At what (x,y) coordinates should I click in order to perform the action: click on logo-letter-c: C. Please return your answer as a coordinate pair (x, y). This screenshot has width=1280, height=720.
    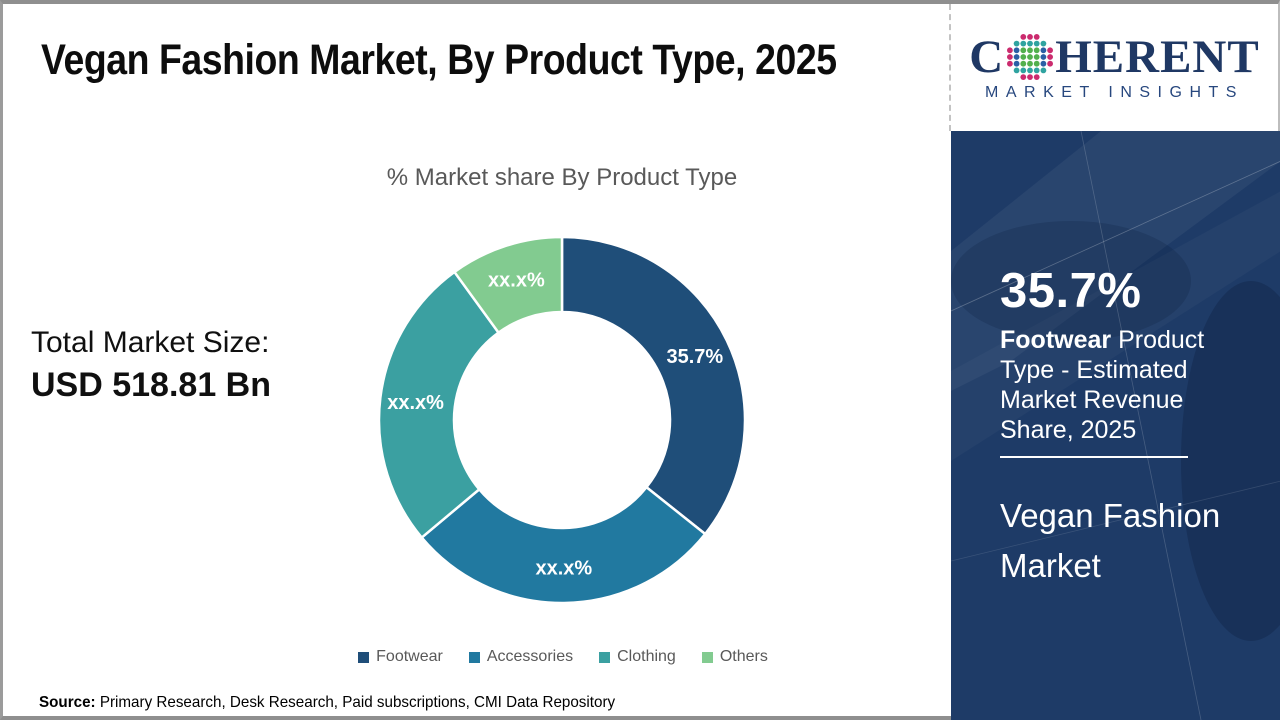
    Looking at the image, I should click on (987, 56).